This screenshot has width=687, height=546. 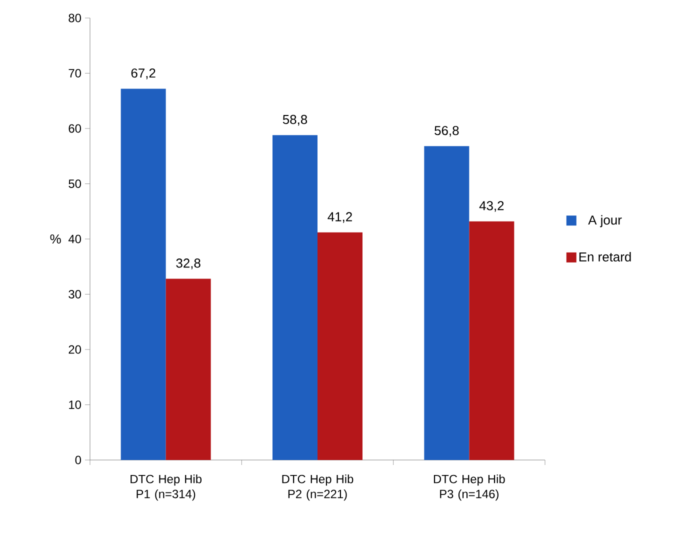 I want to click on y-tick-label: 70, so click(x=75, y=73).